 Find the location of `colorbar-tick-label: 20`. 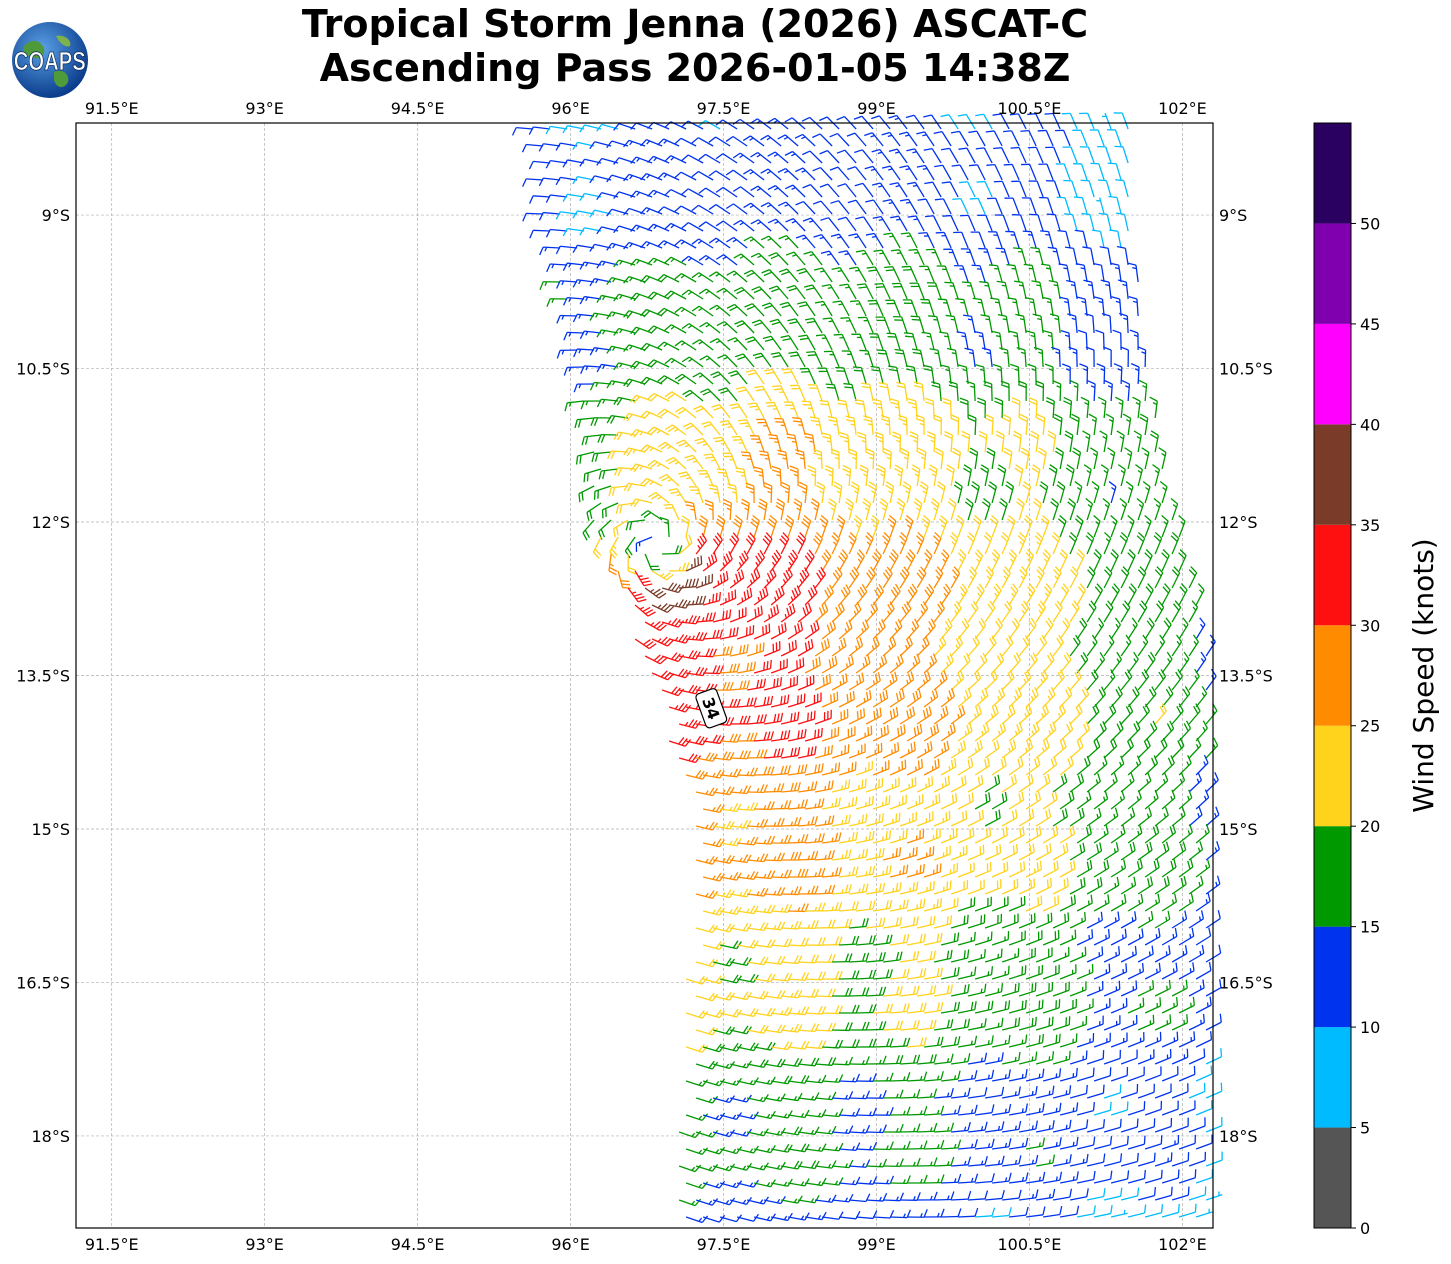

colorbar-tick-label: 20 is located at coordinates (1370, 826).